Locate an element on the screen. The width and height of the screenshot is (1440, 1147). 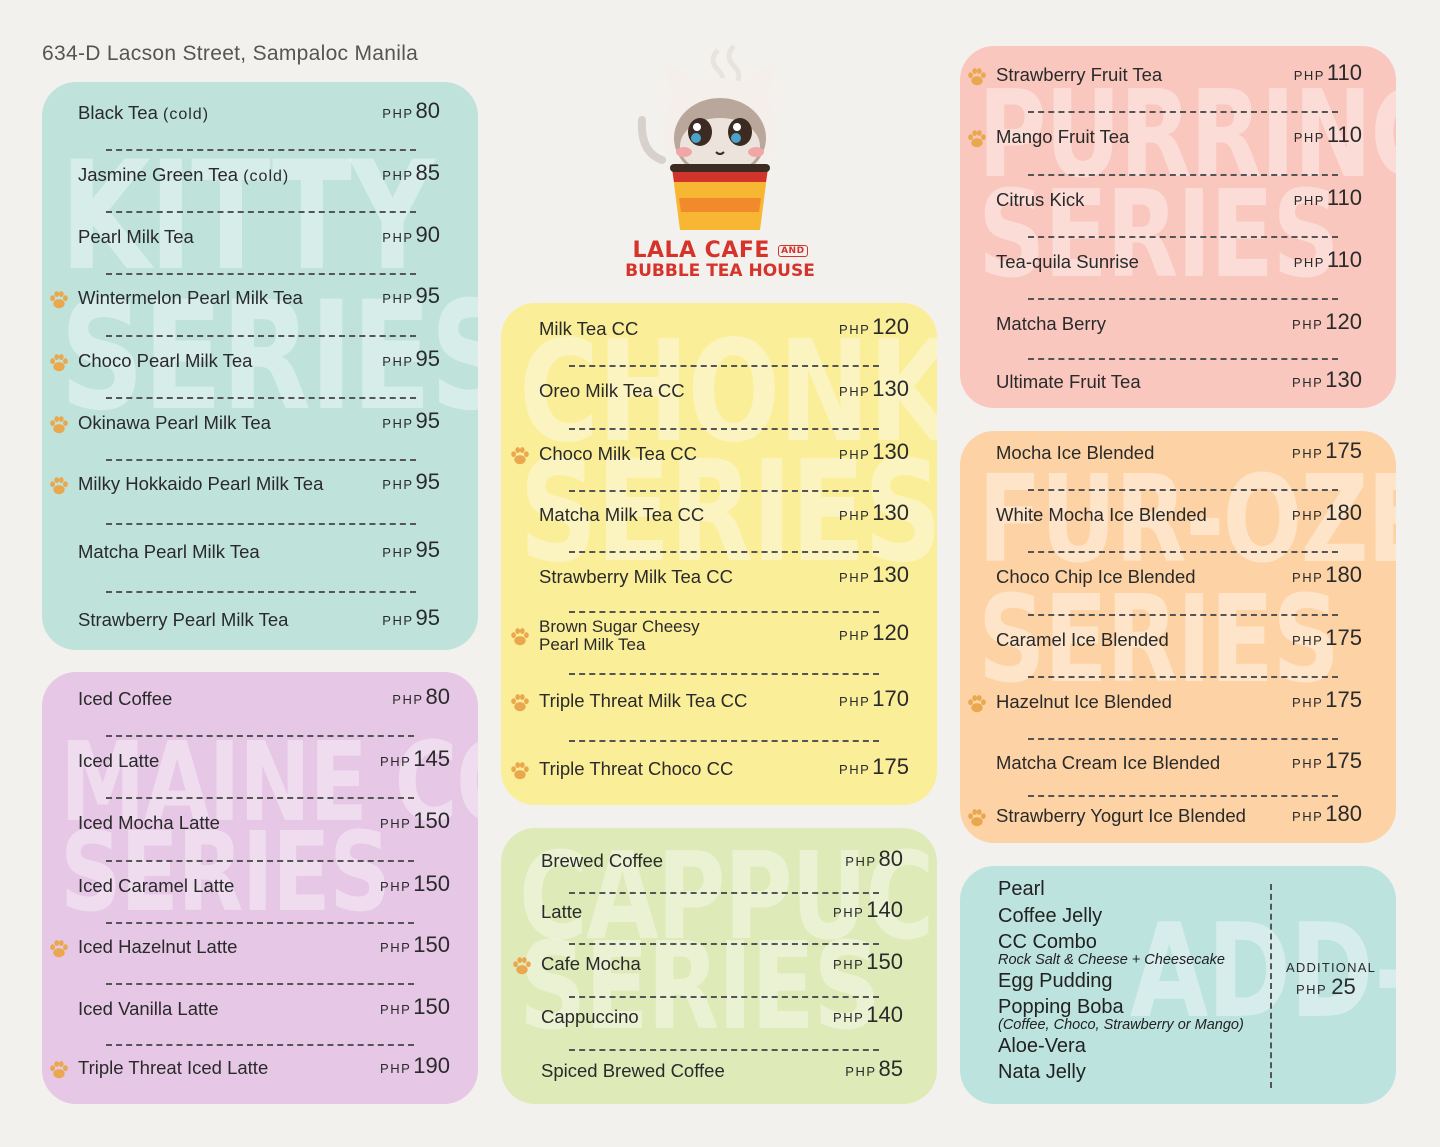
item-name-text: Caramel Ice Blended is located at coordinates (1082, 639).